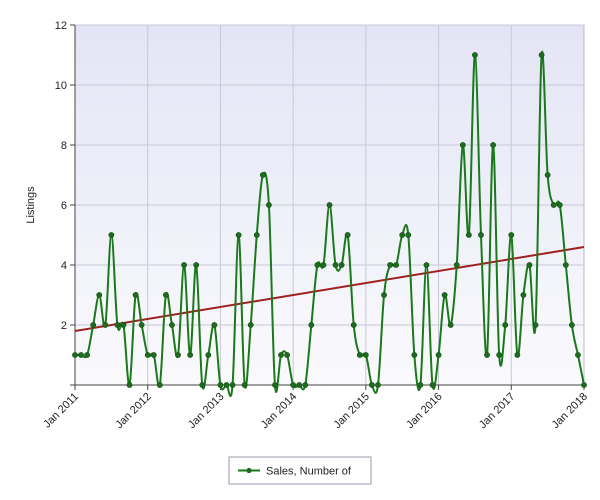  Describe the element at coordinates (249, 470) in the screenshot. I see `legend-marker` at that location.